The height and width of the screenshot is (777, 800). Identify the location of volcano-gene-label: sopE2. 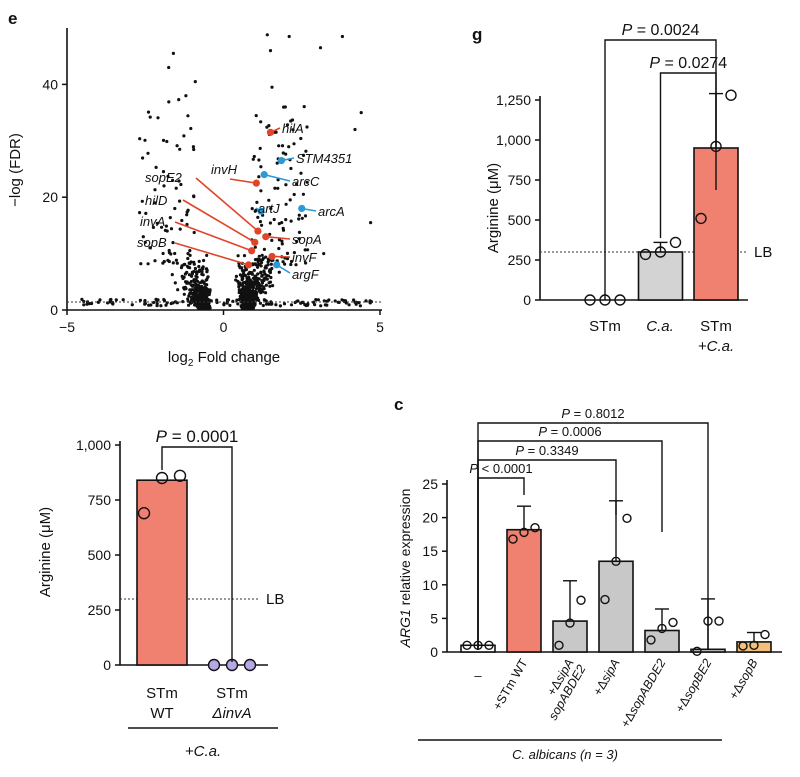
(164, 177).